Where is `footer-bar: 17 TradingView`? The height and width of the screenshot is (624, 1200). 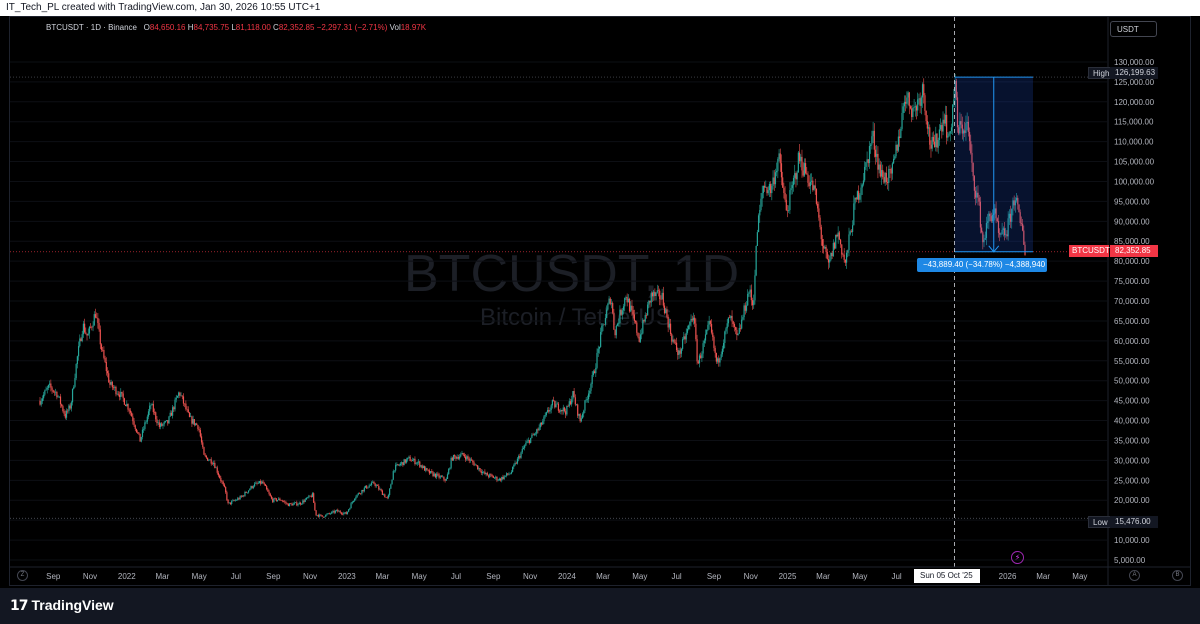 footer-bar: 17 TradingView is located at coordinates (600, 606).